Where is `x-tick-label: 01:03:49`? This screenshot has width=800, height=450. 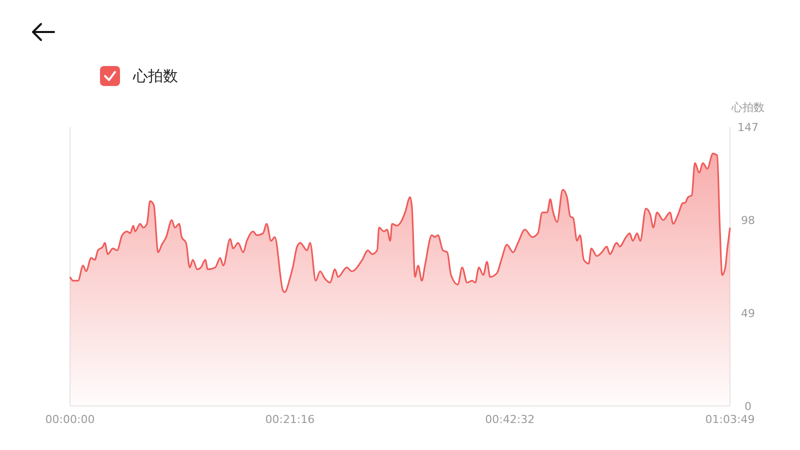 x-tick-label: 01:03:49 is located at coordinates (730, 419).